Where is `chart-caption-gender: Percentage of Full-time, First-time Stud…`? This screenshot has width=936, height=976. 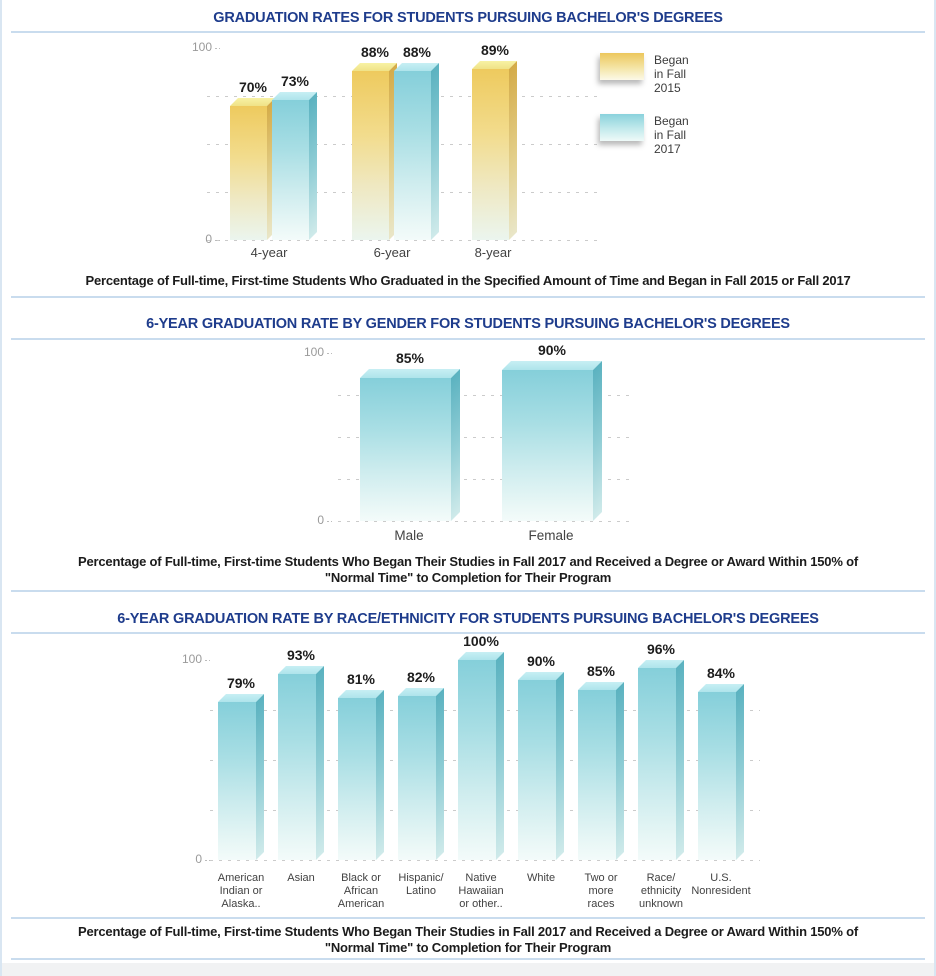 chart-caption-gender: Percentage of Full-time, First-time Stud… is located at coordinates (468, 570).